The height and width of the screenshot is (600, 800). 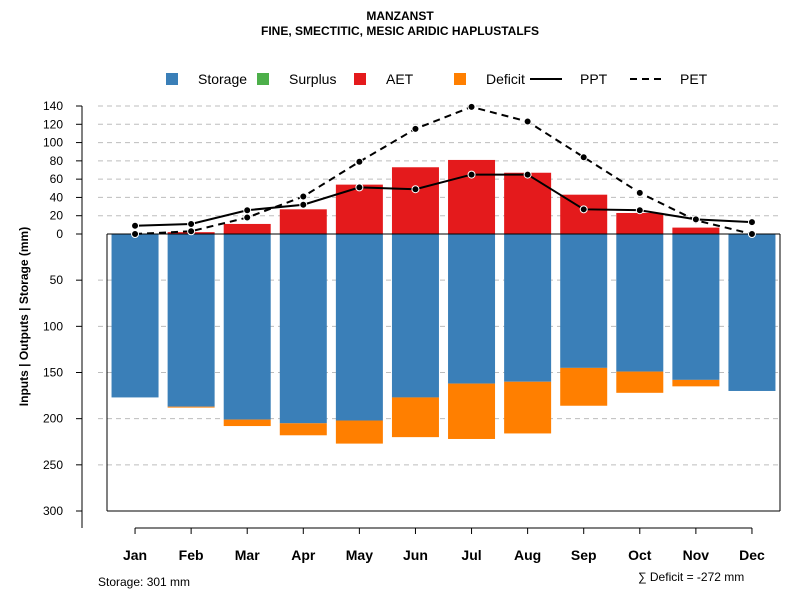 What do you see at coordinates (57, 197) in the screenshot?
I see `y-tick-label: 40` at bounding box center [57, 197].